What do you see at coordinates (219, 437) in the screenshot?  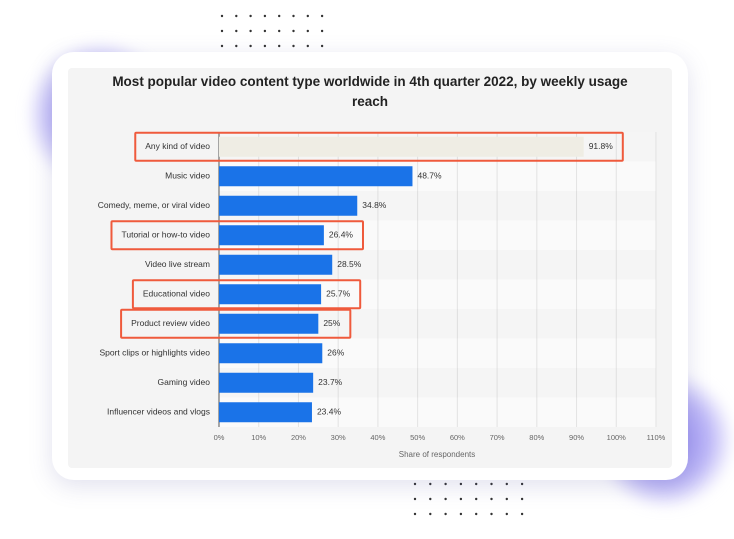 I see `x-tick-label: 0%` at bounding box center [219, 437].